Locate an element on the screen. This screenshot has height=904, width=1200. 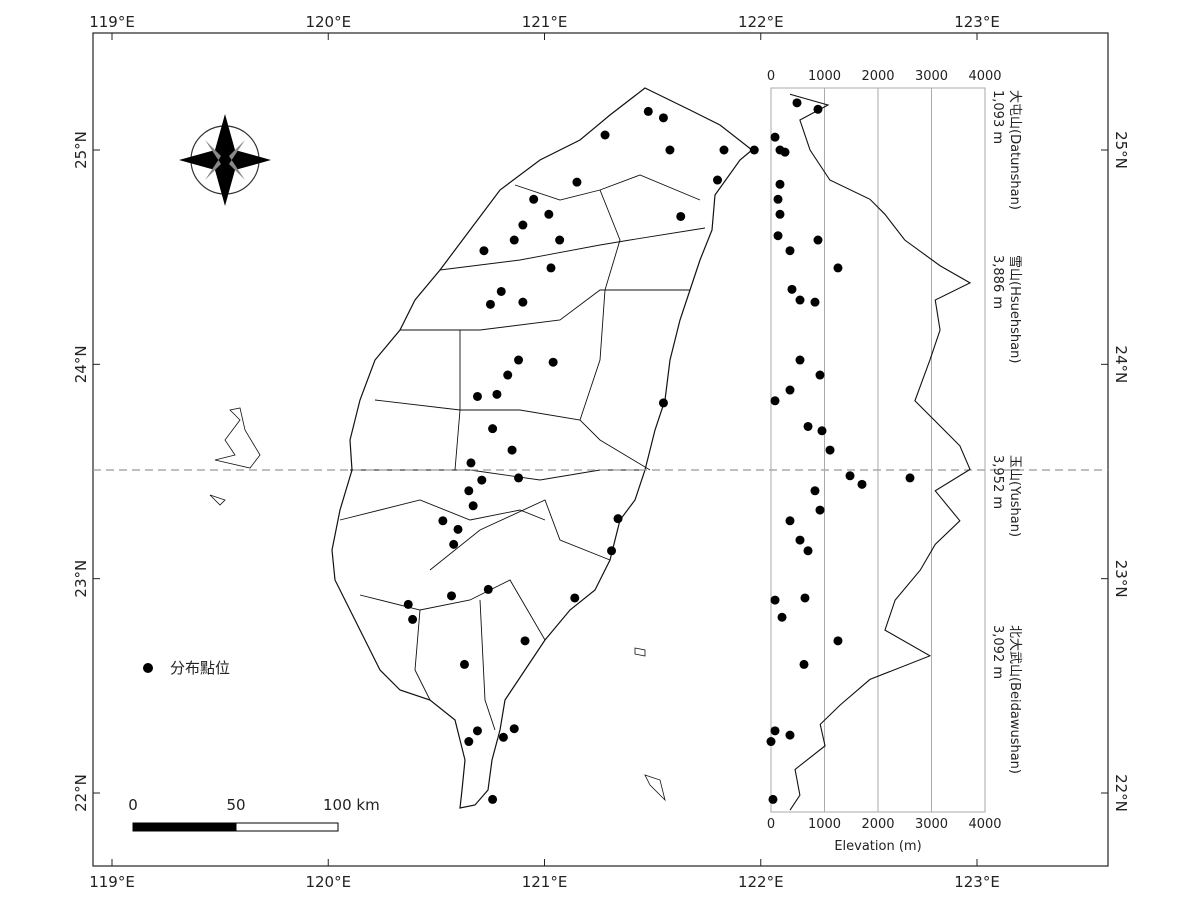
y-tick-label: 23°N is located at coordinates (81, 579).